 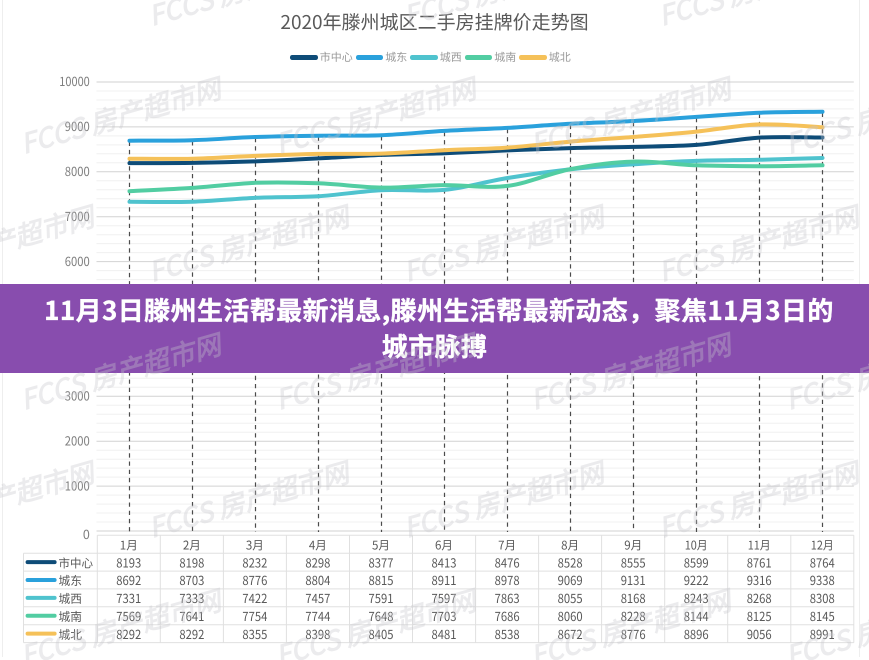 What do you see at coordinates (444, 615) in the screenshot?
I see `svg-text: 7703` at bounding box center [444, 615].